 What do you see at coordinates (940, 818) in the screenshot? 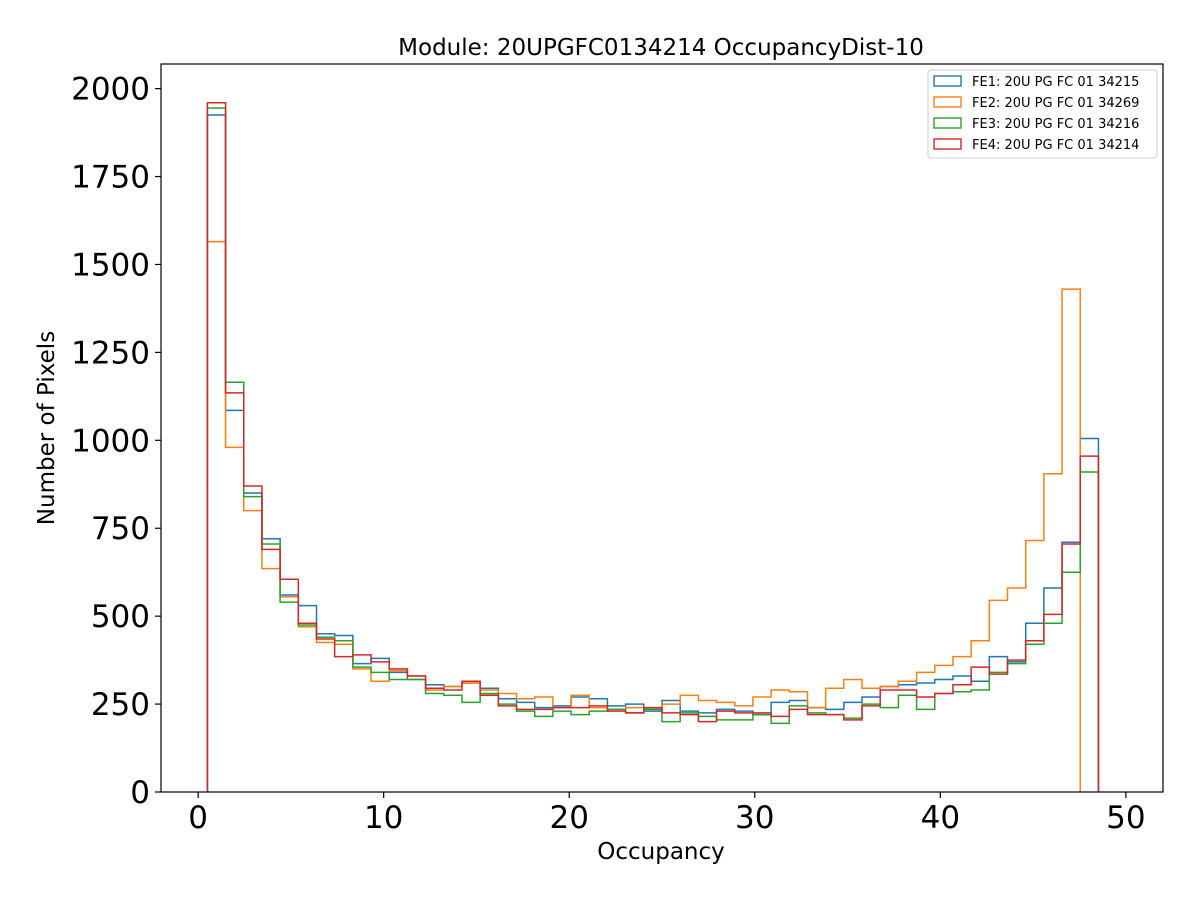
I see `x-tick-label: 40` at bounding box center [940, 818].